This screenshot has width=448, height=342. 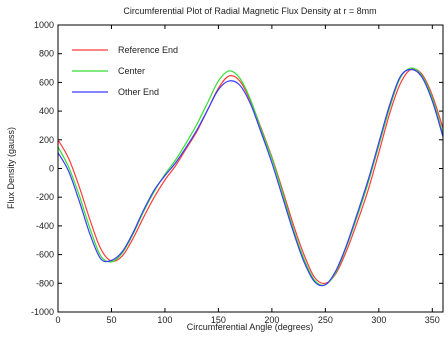 What do you see at coordinates (131, 71) in the screenshot?
I see `legend-label: Center` at bounding box center [131, 71].